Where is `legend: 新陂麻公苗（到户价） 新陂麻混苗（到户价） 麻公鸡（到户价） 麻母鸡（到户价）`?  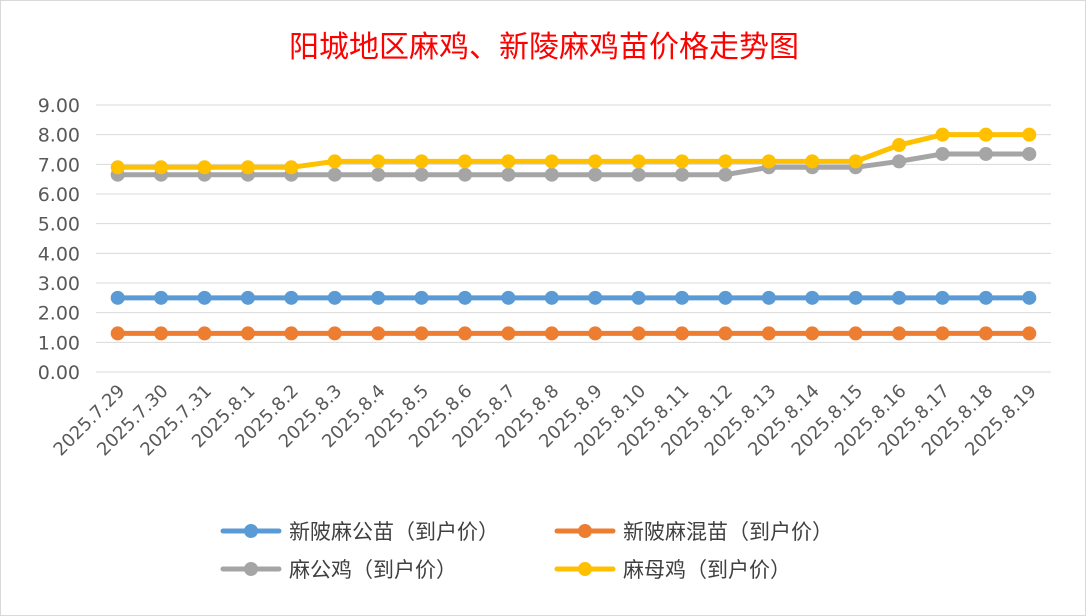 legend: 新陂麻公苗（到户价） 新陂麻混苗（到户价） 麻公鸡（到户价） 麻母鸡（到户价） is located at coordinates (526, 551).